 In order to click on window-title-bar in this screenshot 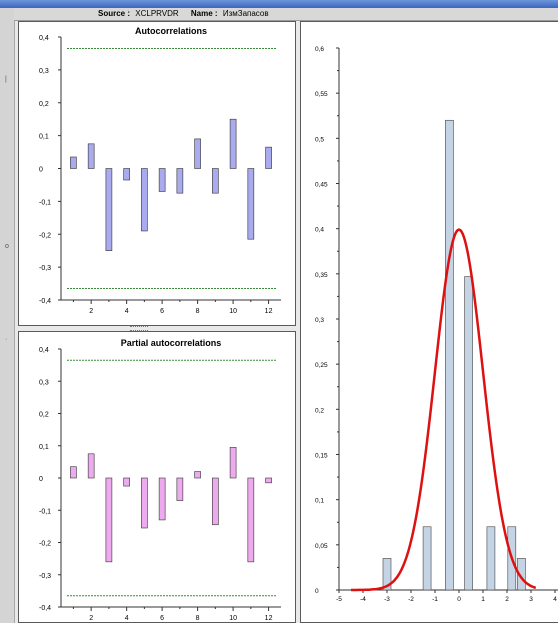, I will do `click(279, 4)`.